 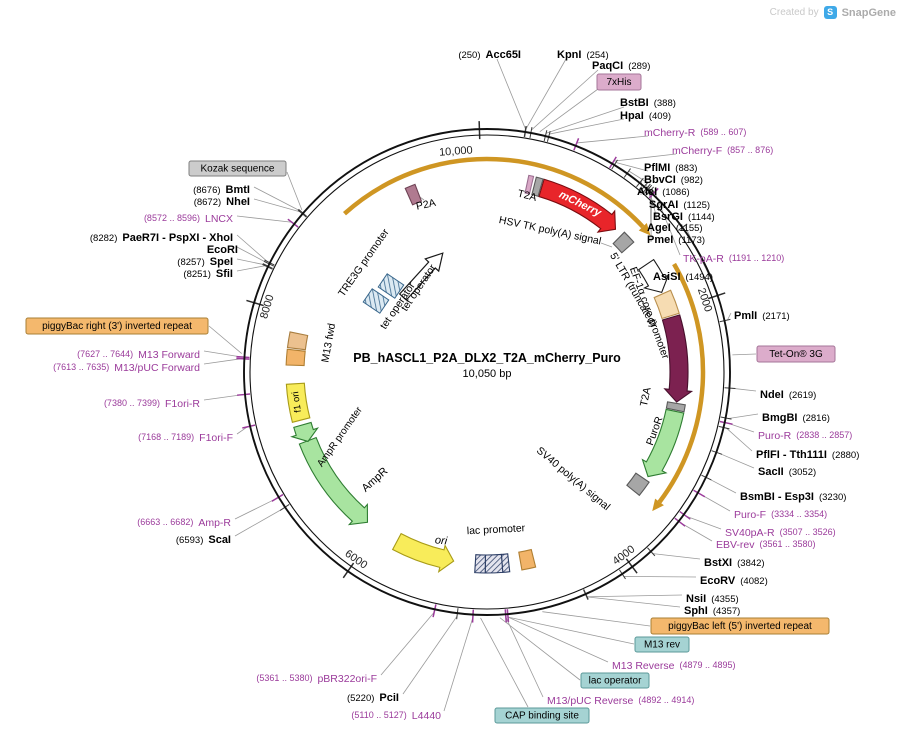 I want to click on enzyme-label-spei: (8257) SpeI, so click(x=205, y=262).